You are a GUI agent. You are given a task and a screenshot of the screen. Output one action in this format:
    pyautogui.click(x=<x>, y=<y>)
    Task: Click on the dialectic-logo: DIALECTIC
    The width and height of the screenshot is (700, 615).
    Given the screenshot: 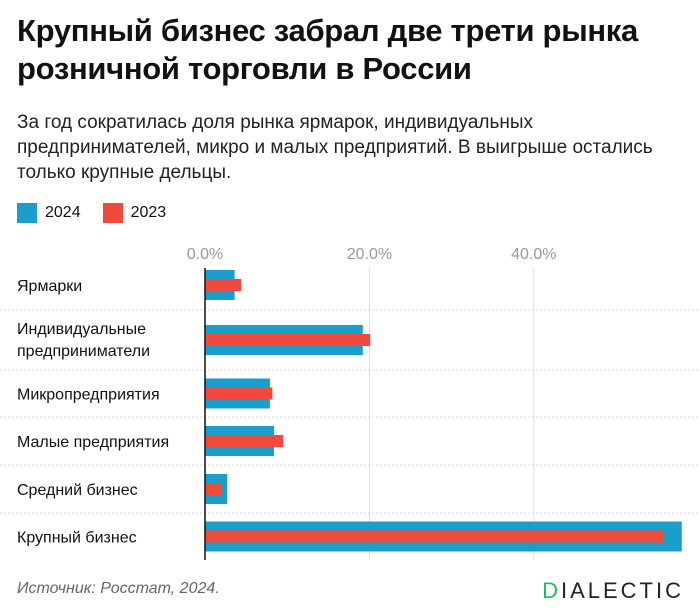 What is the action you would take?
    pyautogui.click(x=613, y=590)
    